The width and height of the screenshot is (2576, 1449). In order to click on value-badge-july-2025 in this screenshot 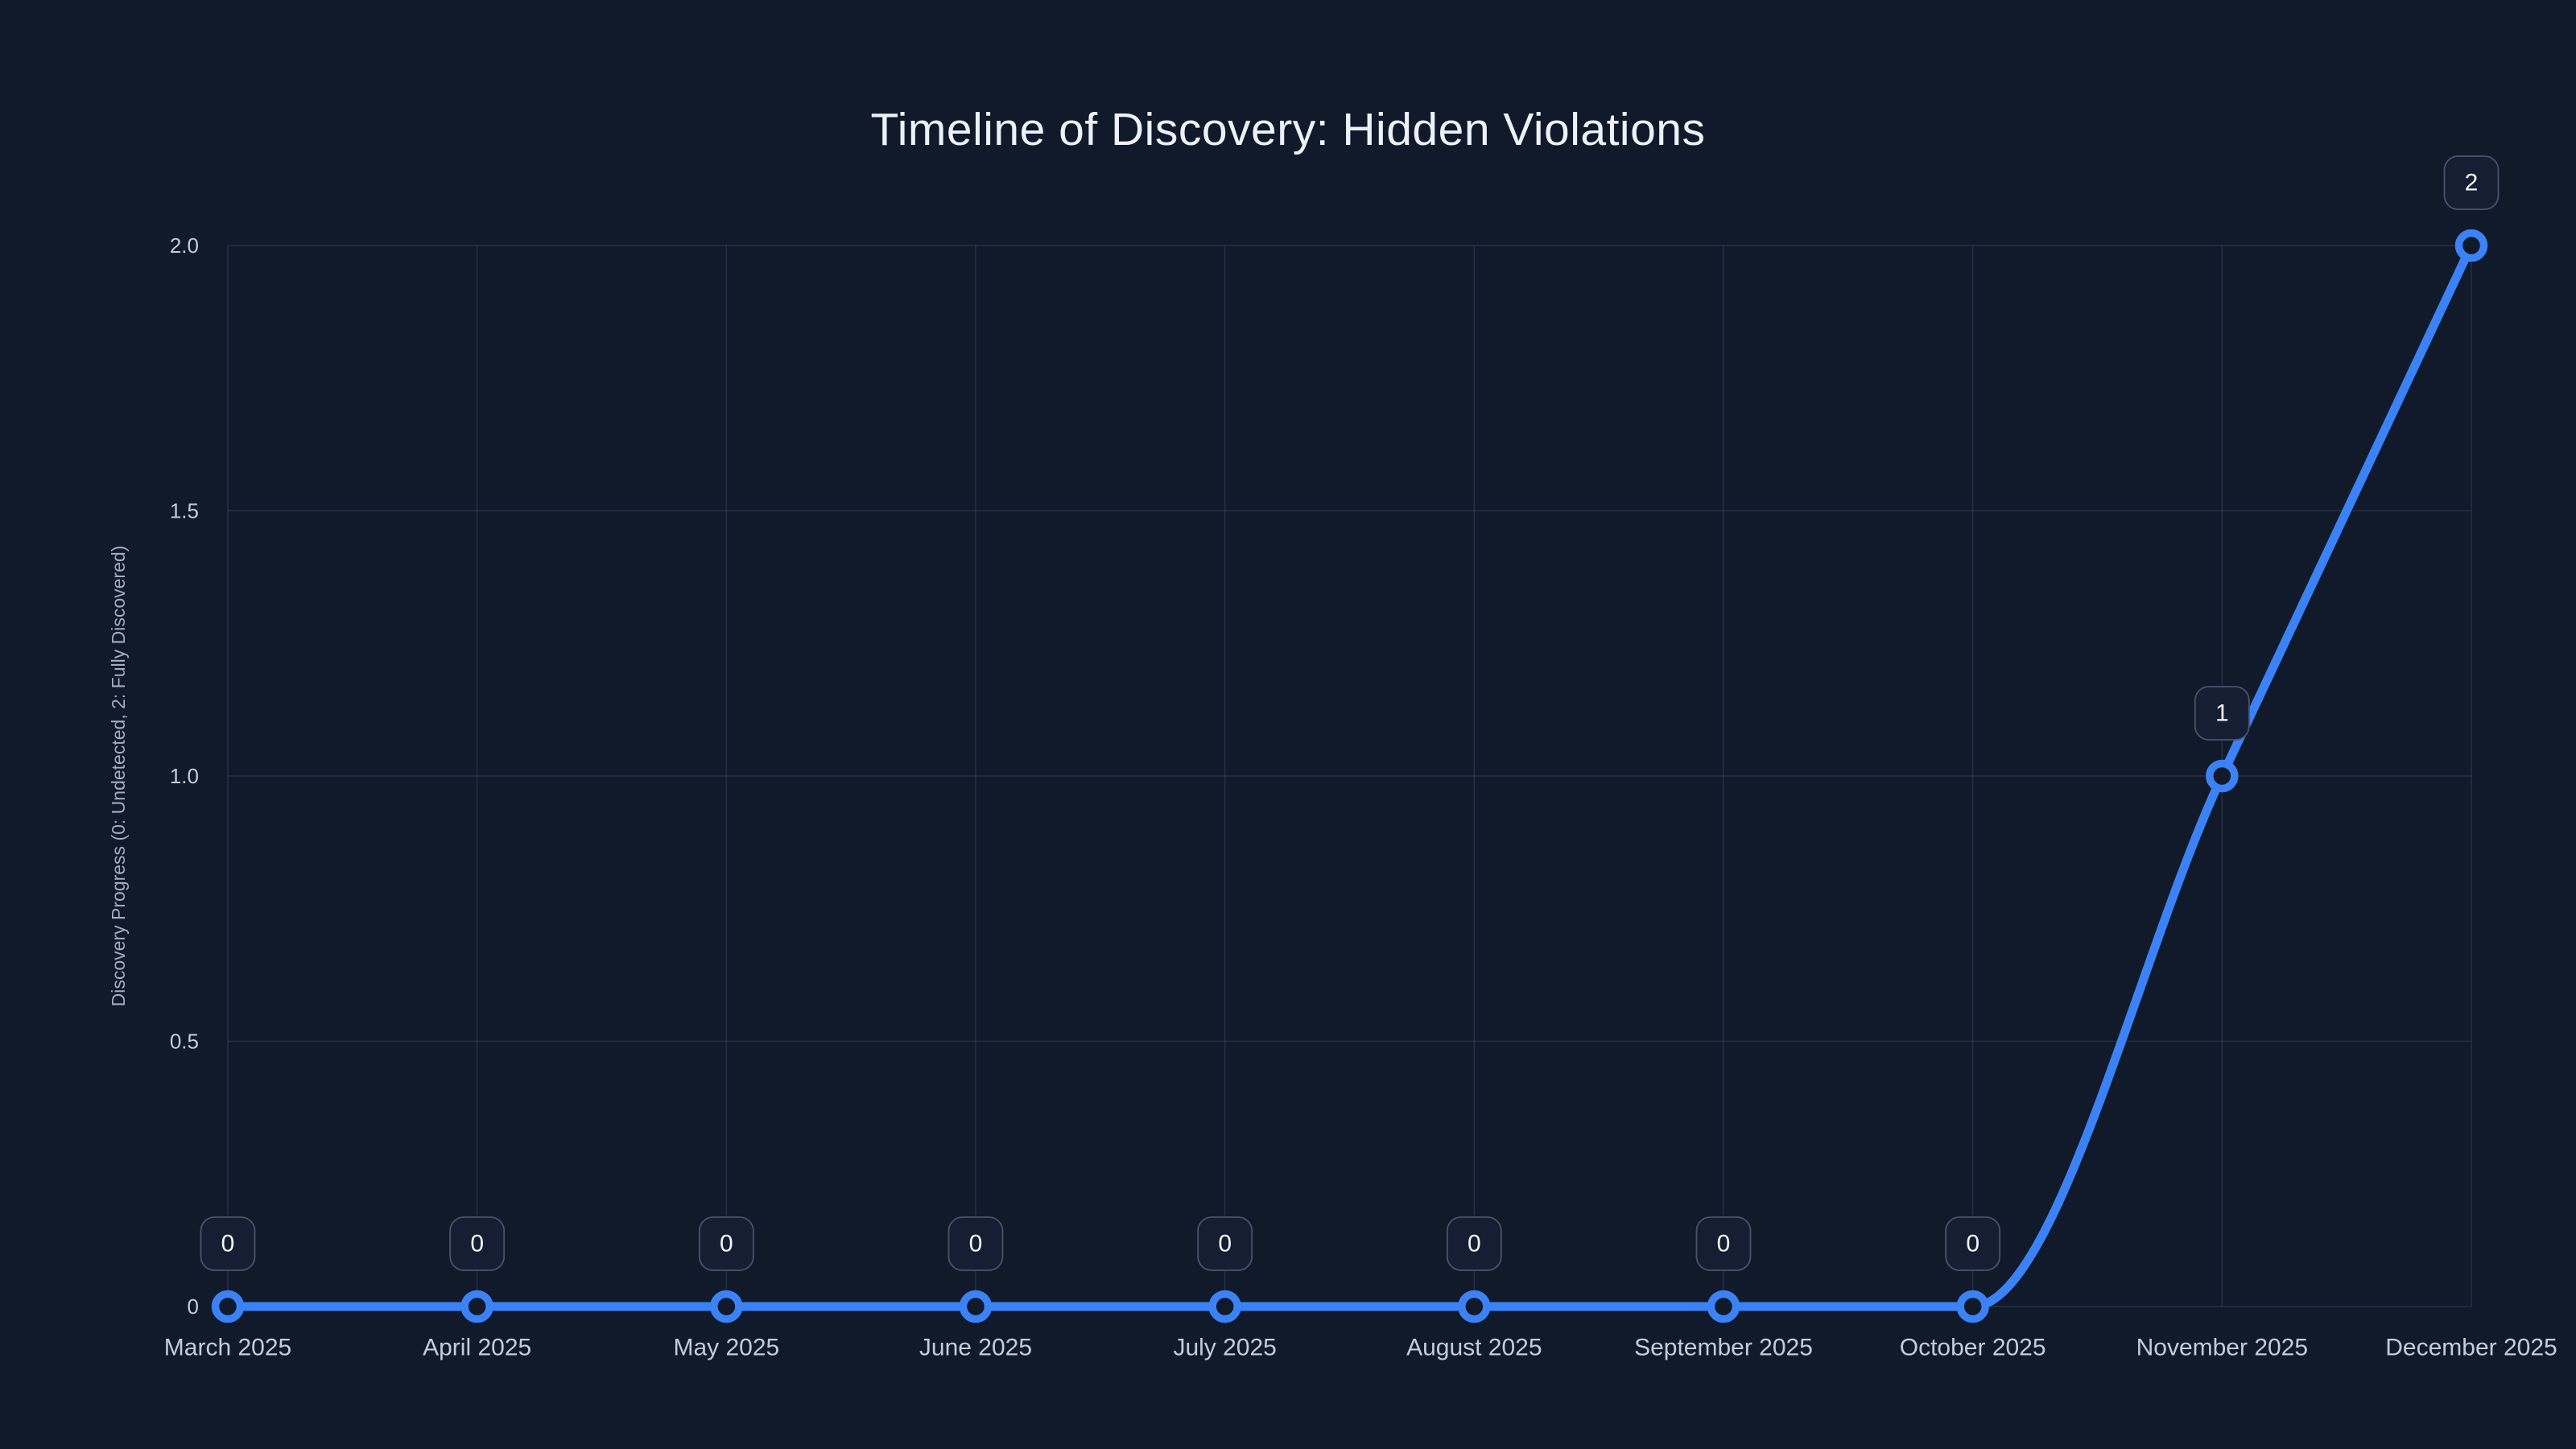, I will do `click(1225, 1243)`.